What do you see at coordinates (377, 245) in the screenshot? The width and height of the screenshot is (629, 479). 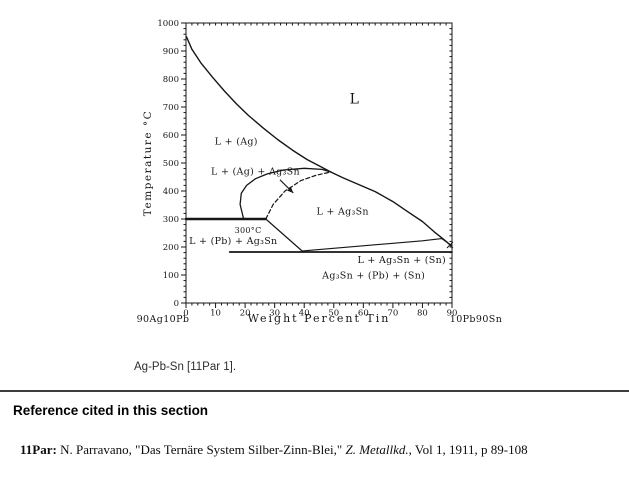 I see `curve-sn-boundary` at bounding box center [377, 245].